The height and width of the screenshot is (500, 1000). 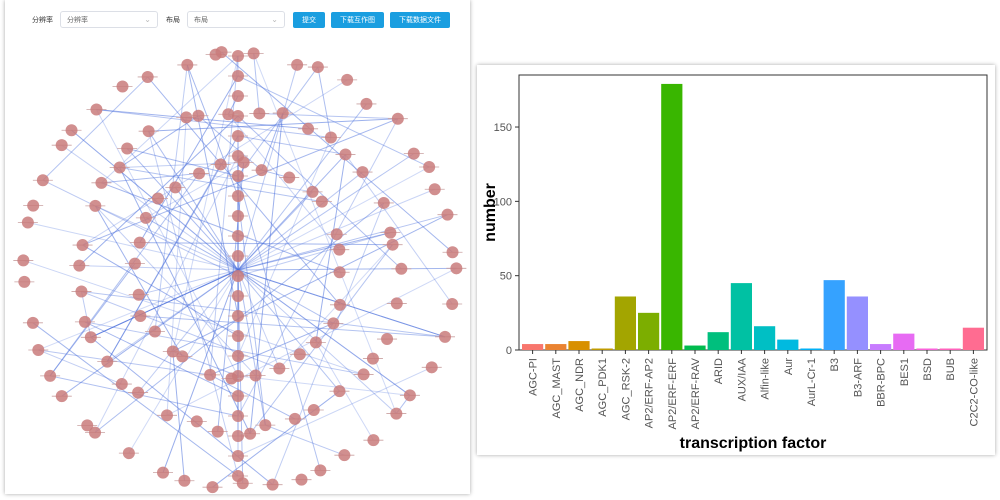 What do you see at coordinates (357, 19) in the screenshot?
I see `download-graph-button: 下载互作图` at bounding box center [357, 19].